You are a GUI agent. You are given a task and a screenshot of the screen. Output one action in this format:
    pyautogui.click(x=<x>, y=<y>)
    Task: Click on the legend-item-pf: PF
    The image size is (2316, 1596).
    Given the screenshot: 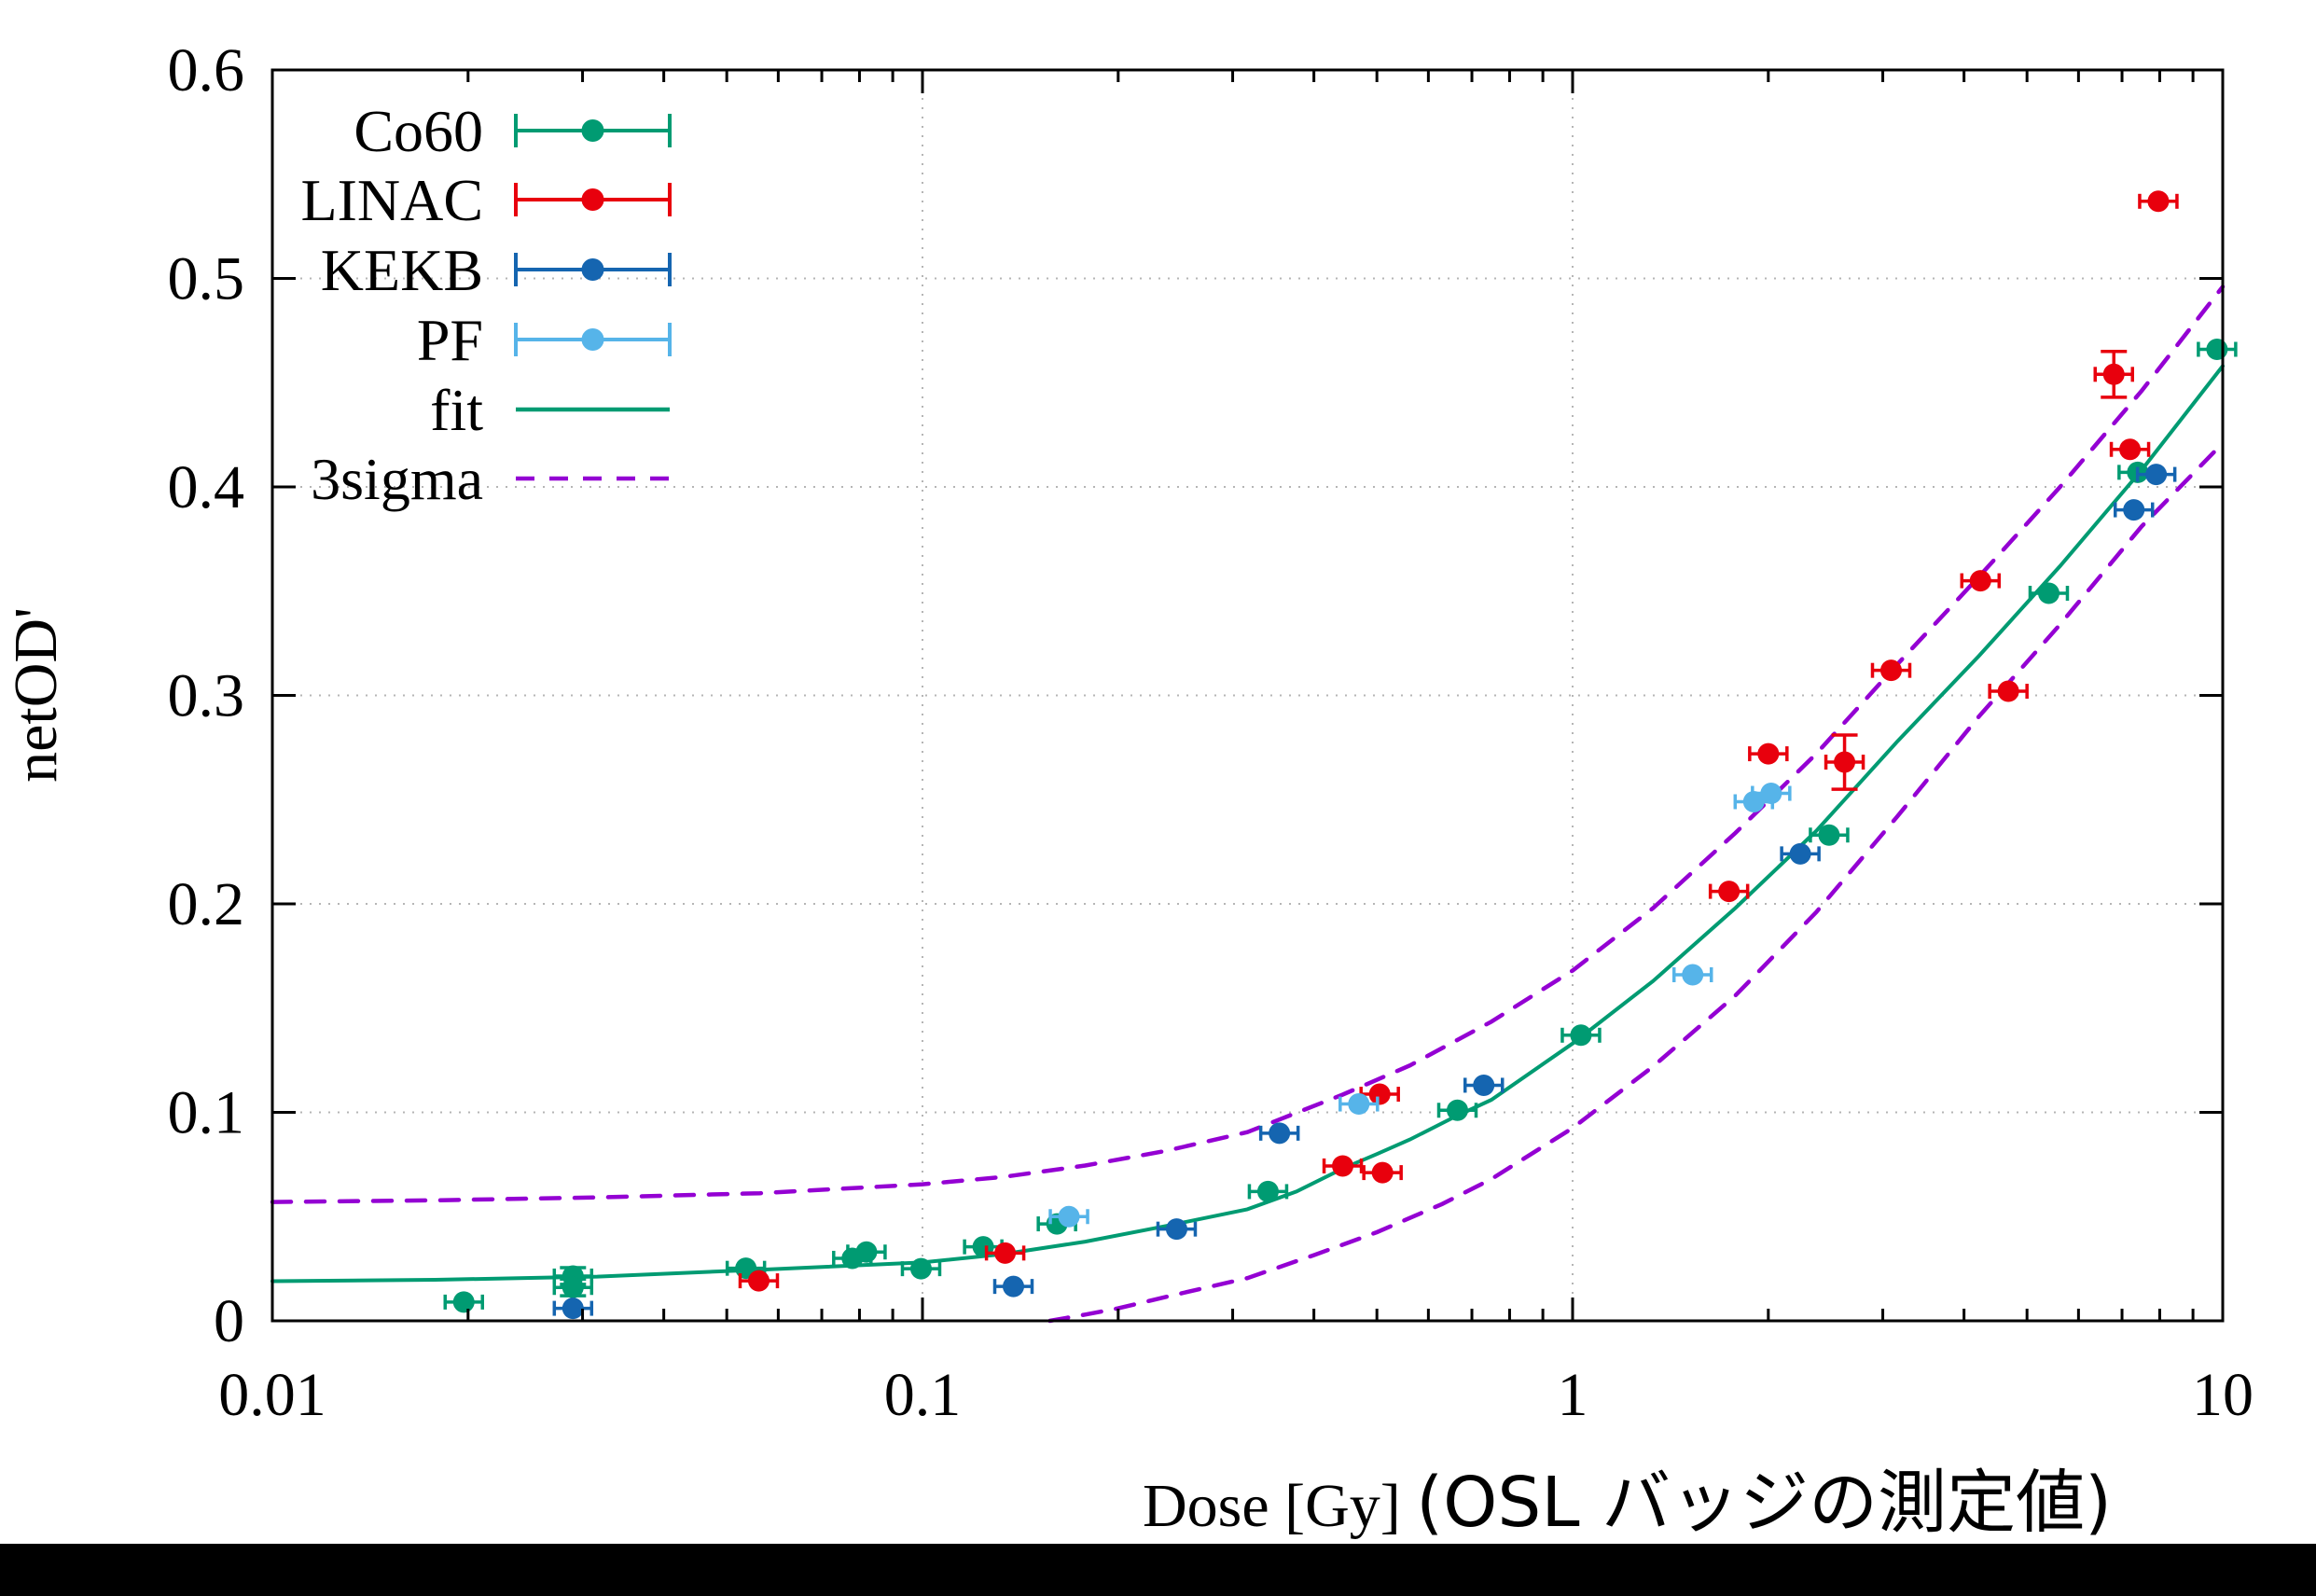 What is the action you would take?
    pyautogui.click(x=544, y=340)
    